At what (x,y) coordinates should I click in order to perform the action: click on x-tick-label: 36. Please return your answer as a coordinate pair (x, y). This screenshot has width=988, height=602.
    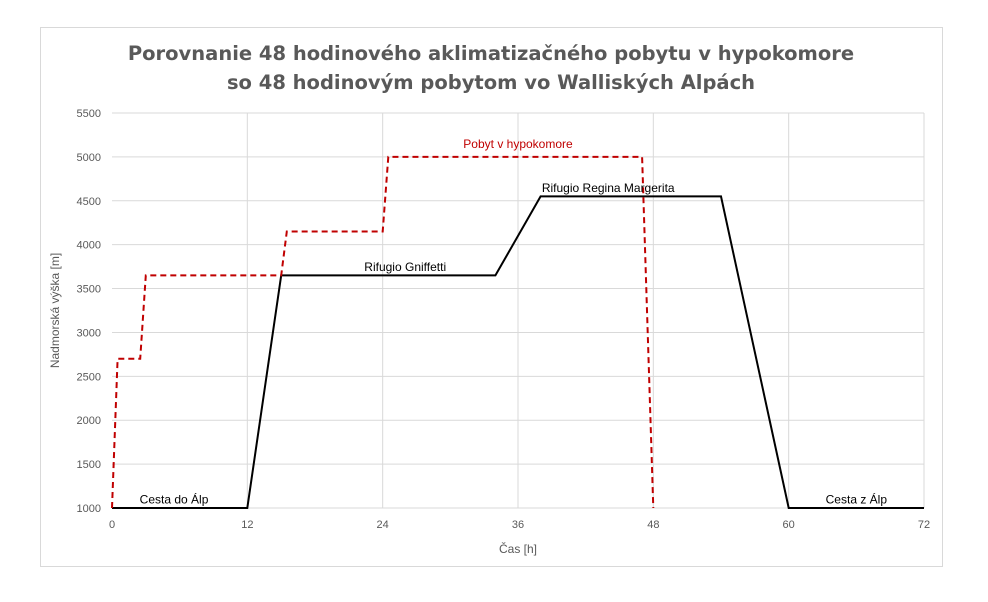
    Looking at the image, I should click on (518, 525).